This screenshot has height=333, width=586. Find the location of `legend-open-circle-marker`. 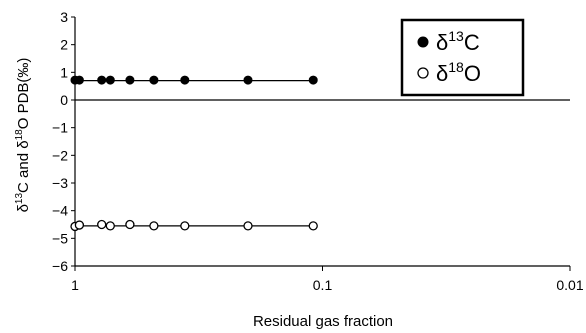

legend-open-circle-marker is located at coordinates (423, 73).